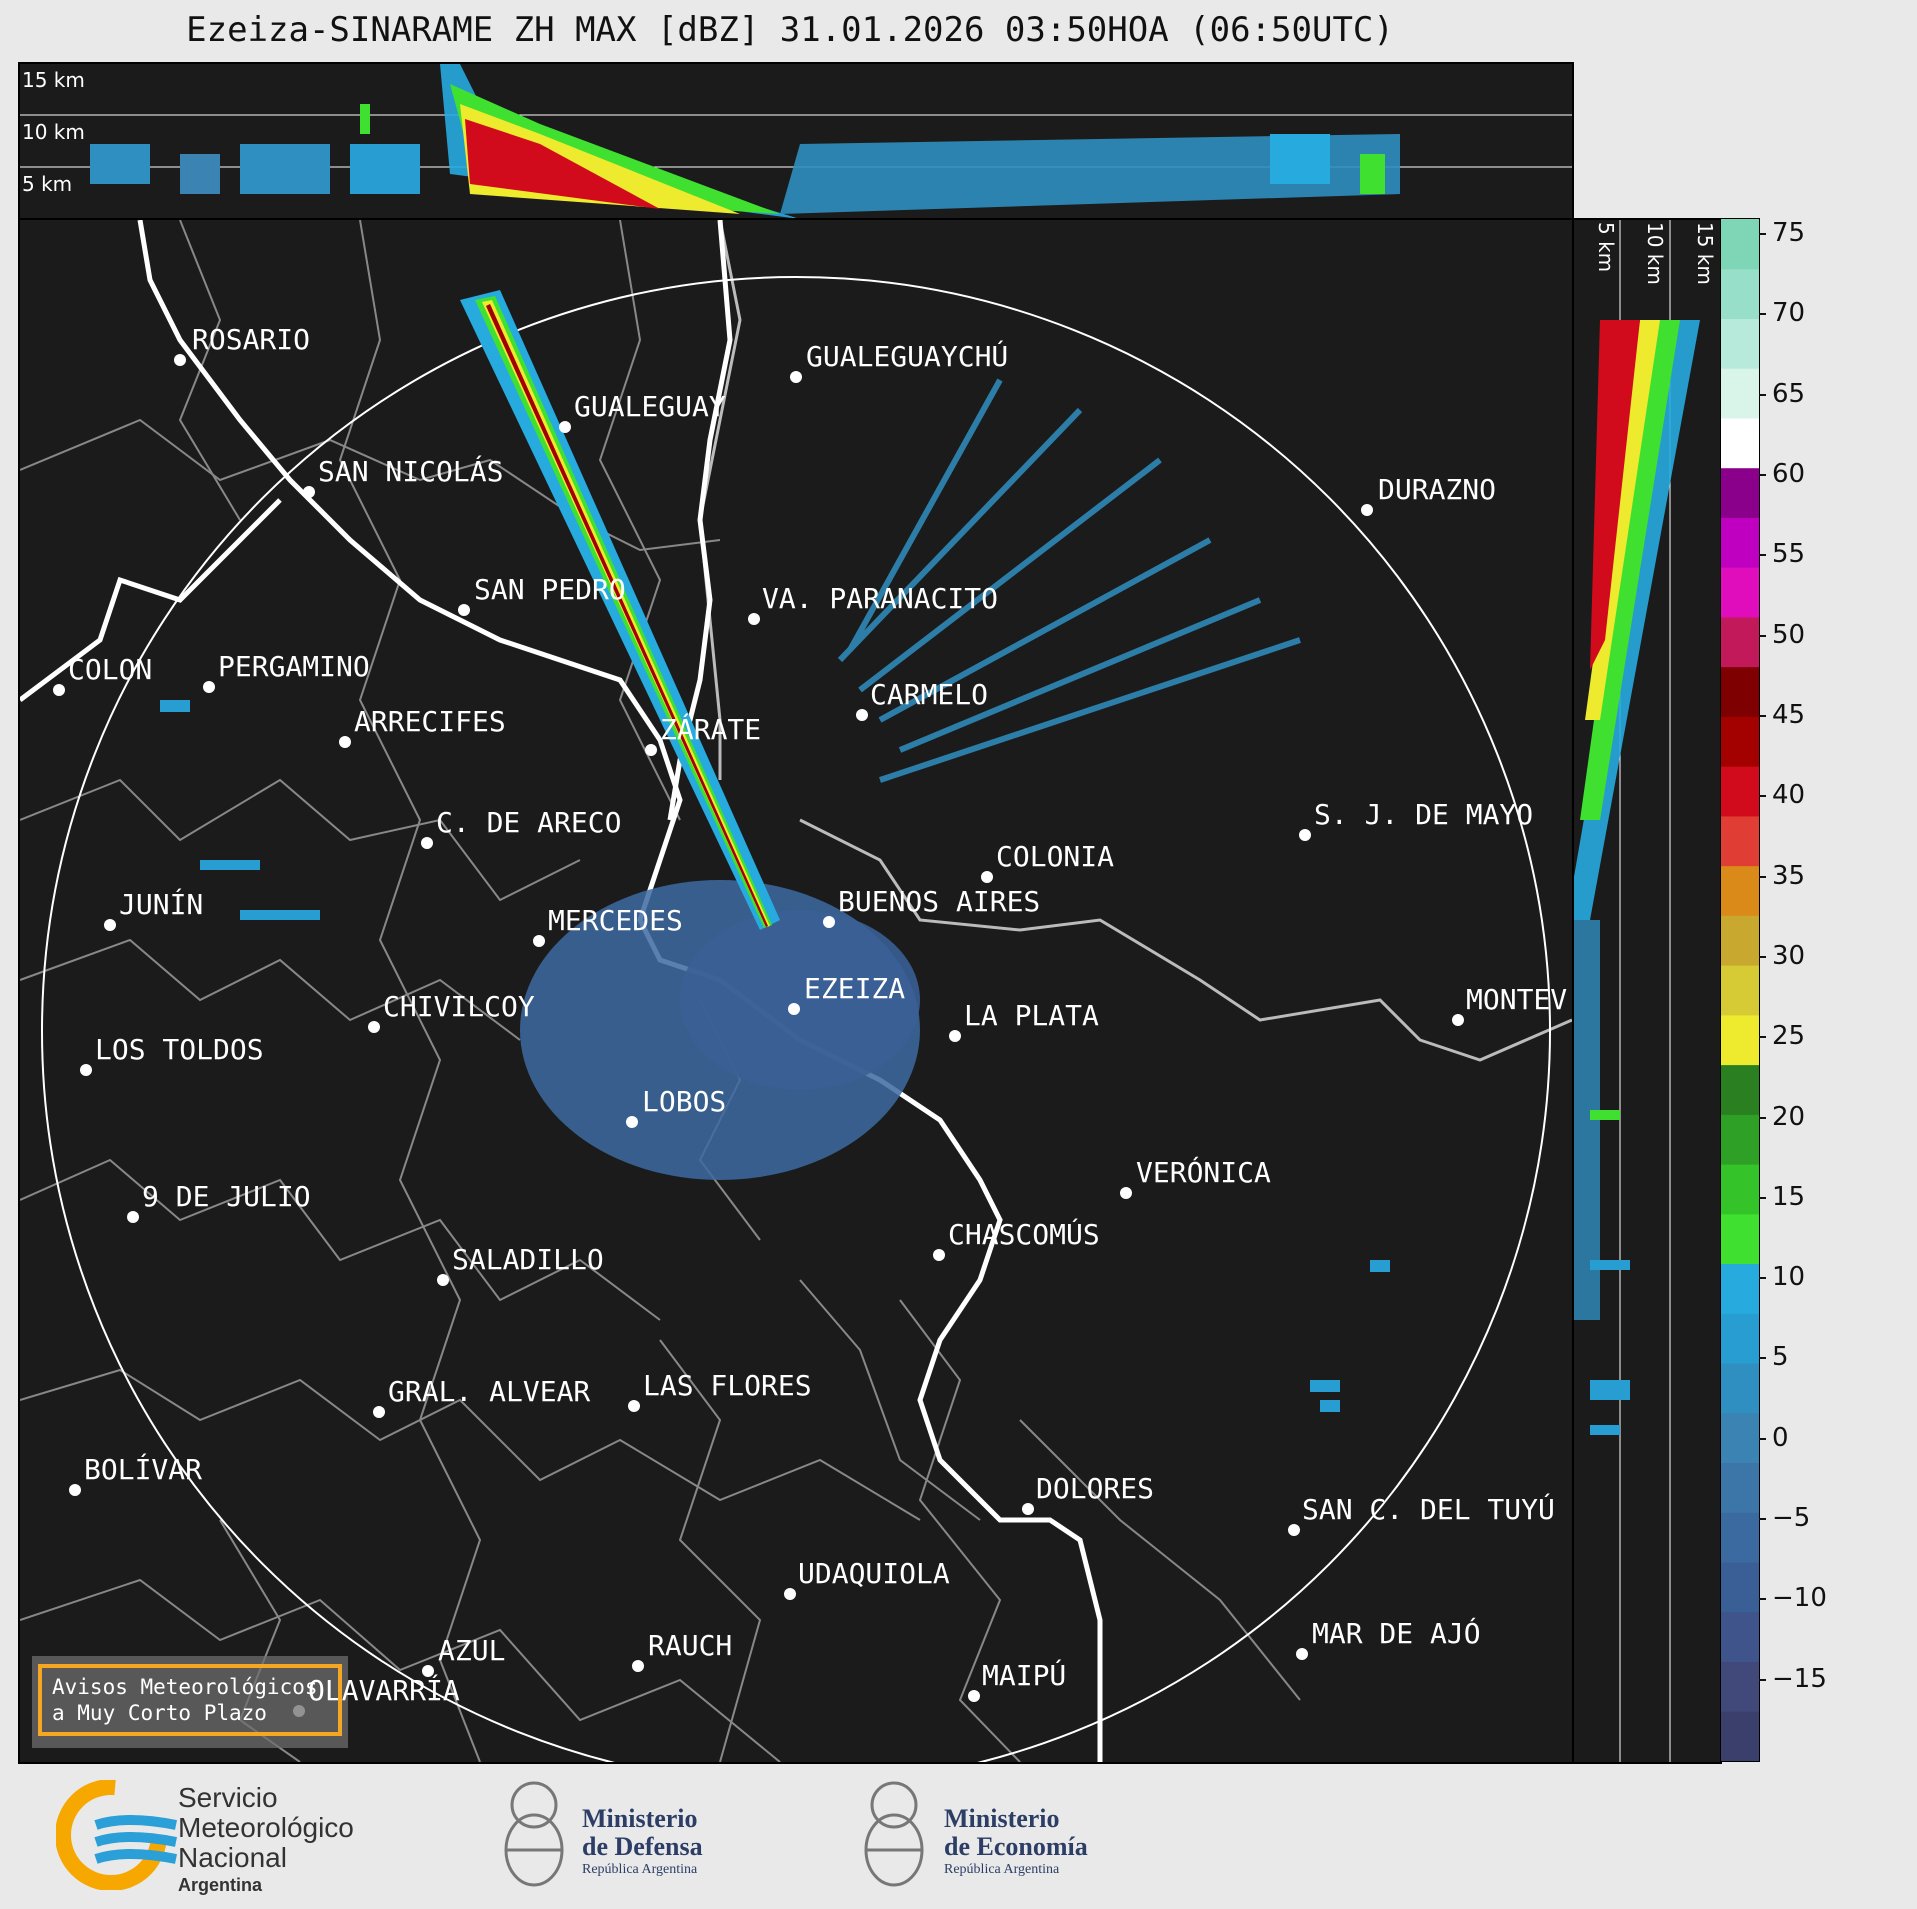 This screenshot has height=1909, width=1917. Describe the element at coordinates (1428, 1509) in the screenshot. I see `city-label: SAN C. DEL TUYÚ` at that location.